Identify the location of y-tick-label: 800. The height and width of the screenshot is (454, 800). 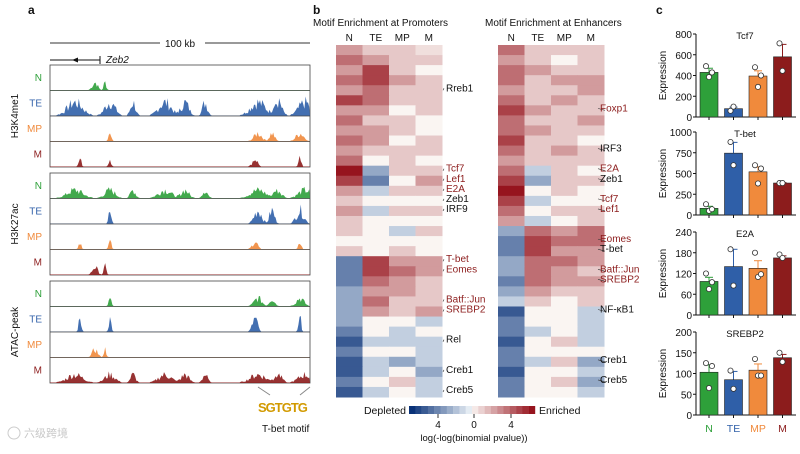
(683, 35).